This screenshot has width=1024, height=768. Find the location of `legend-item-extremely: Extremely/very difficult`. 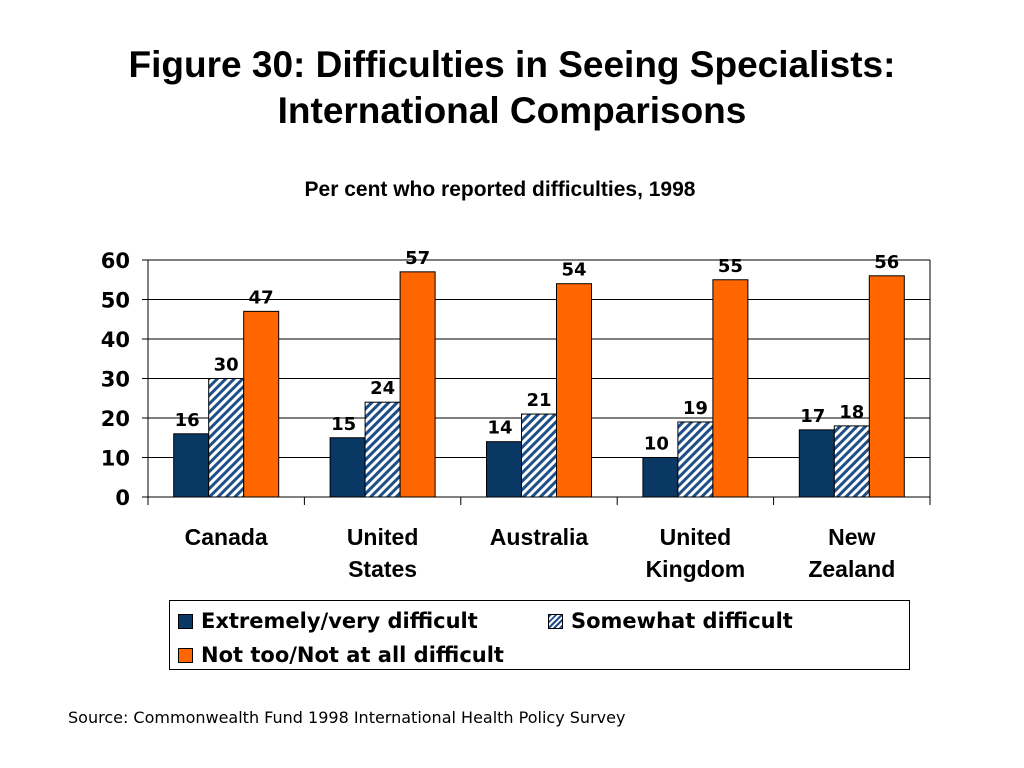

legend-item-extremely: Extremely/very difficult is located at coordinates (328, 621).